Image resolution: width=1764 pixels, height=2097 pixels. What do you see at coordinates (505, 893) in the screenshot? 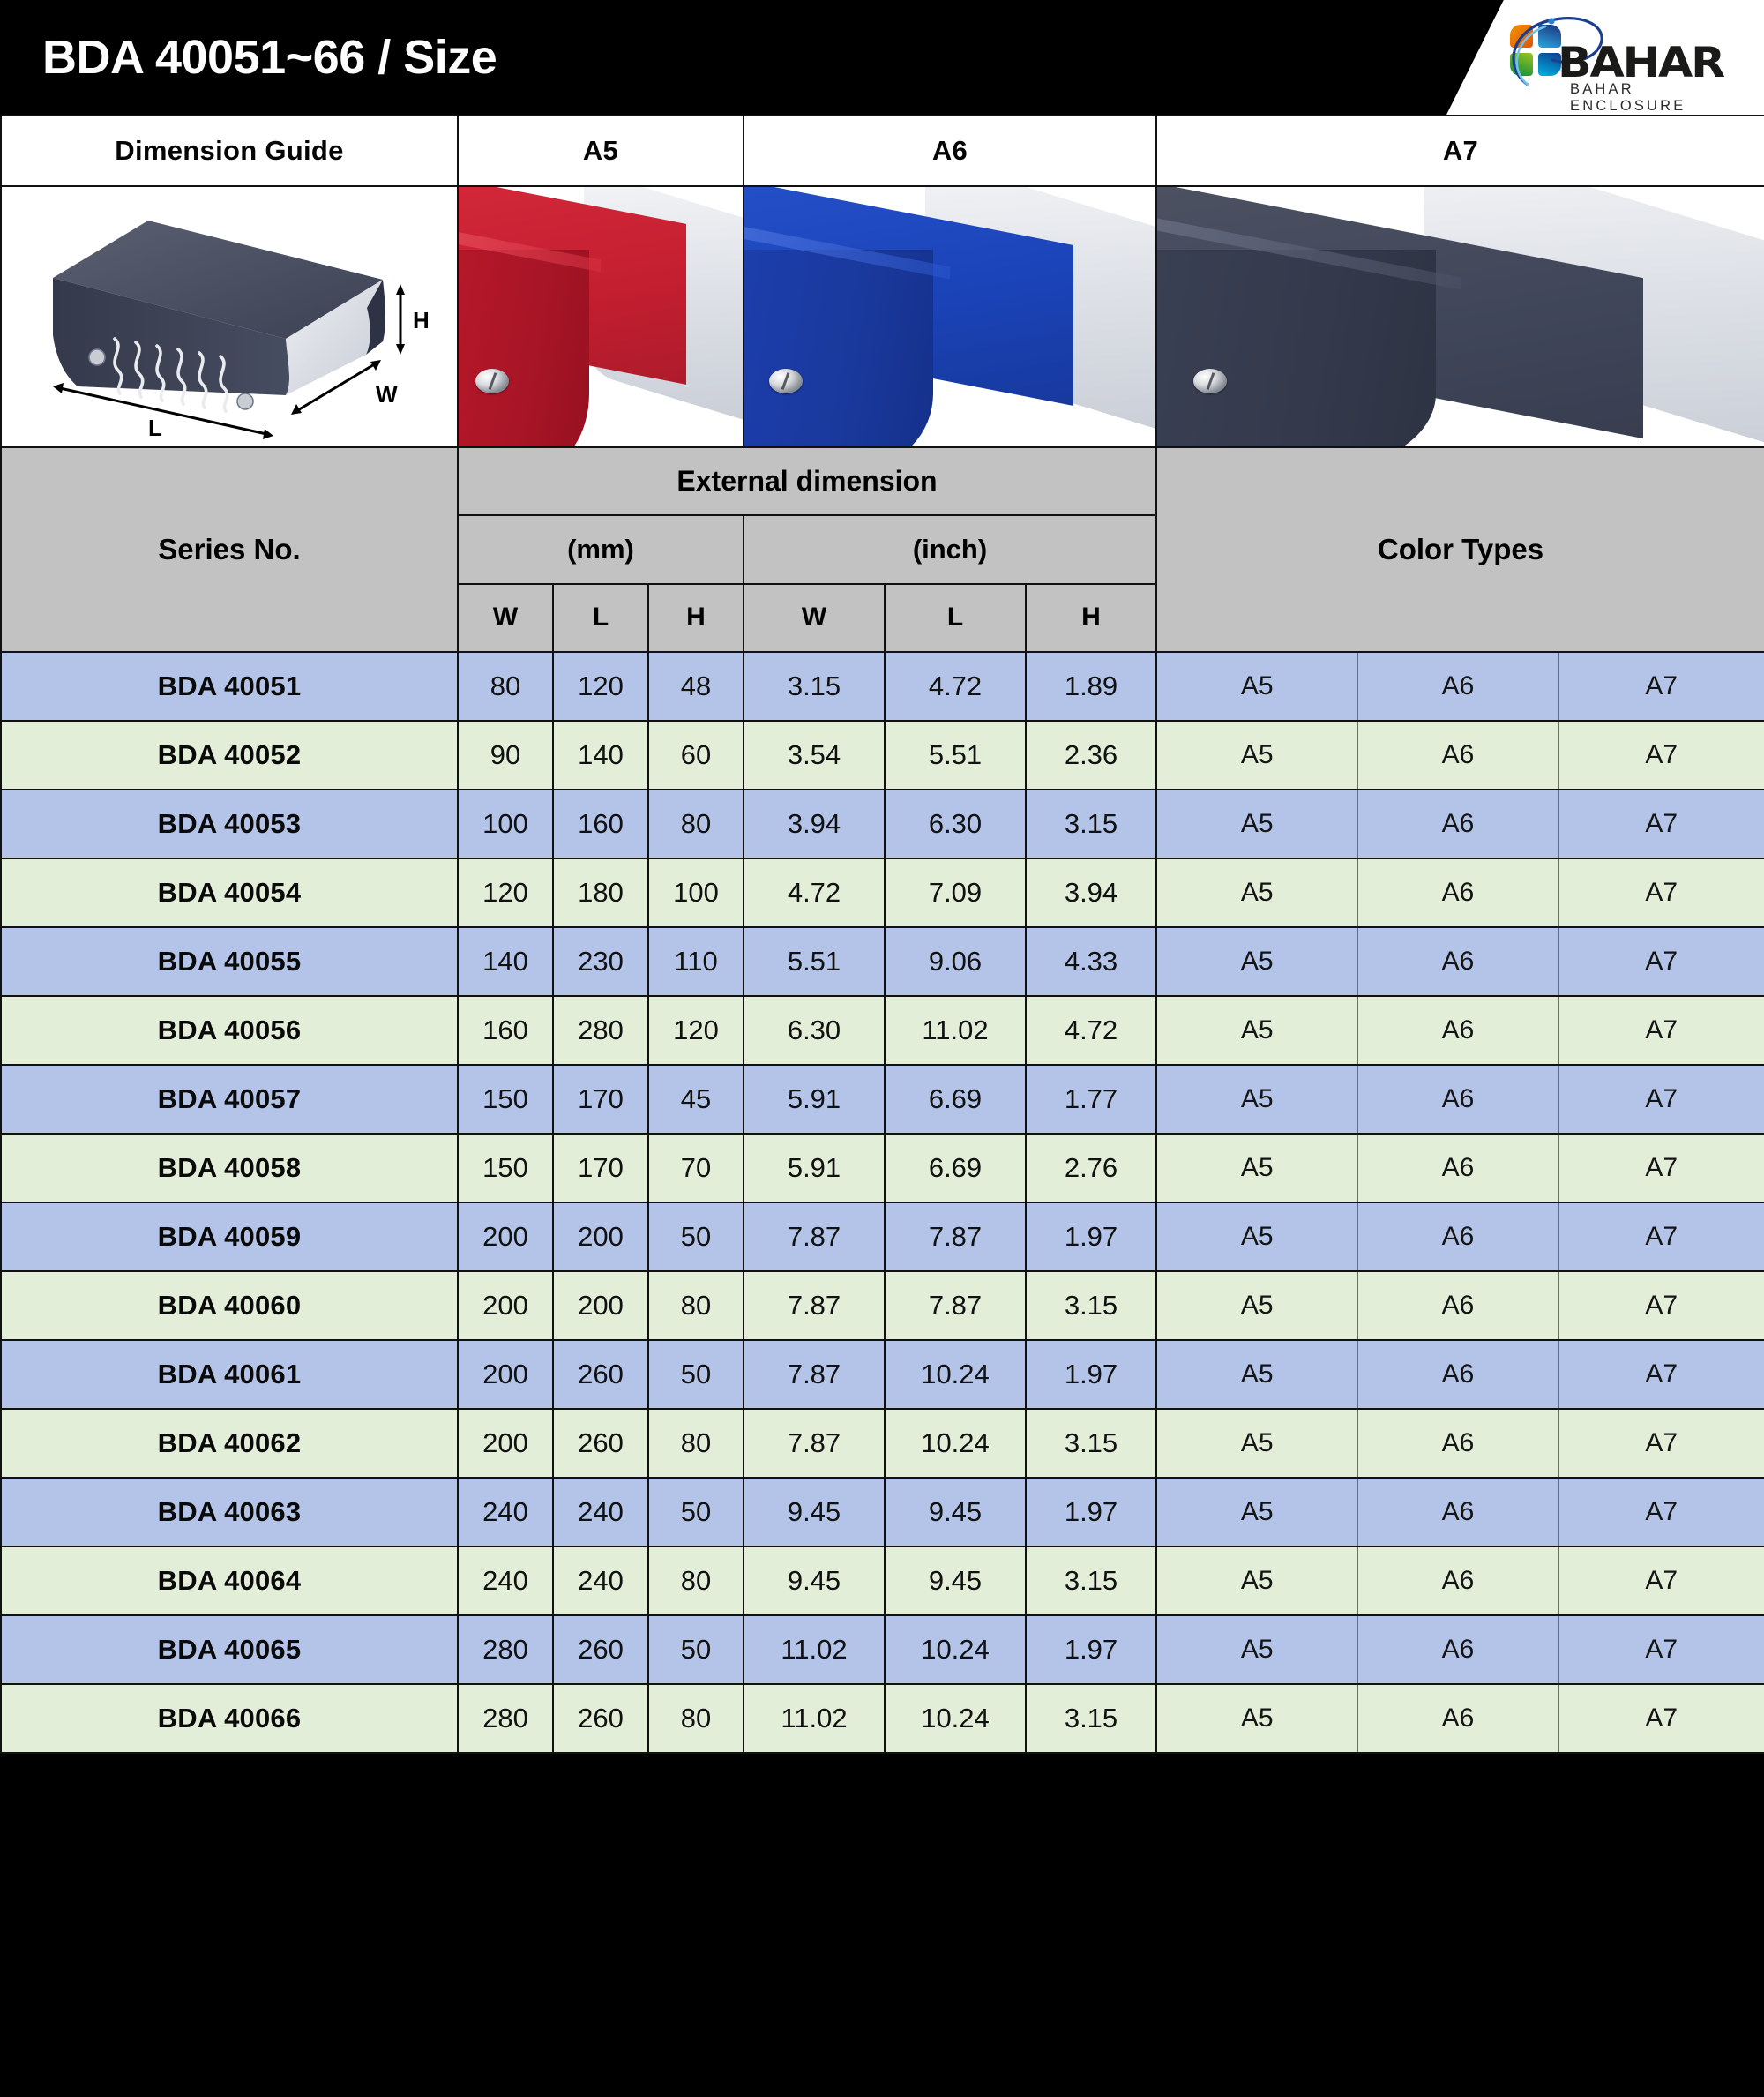
I see `cell-mm-w: 120` at bounding box center [505, 893].